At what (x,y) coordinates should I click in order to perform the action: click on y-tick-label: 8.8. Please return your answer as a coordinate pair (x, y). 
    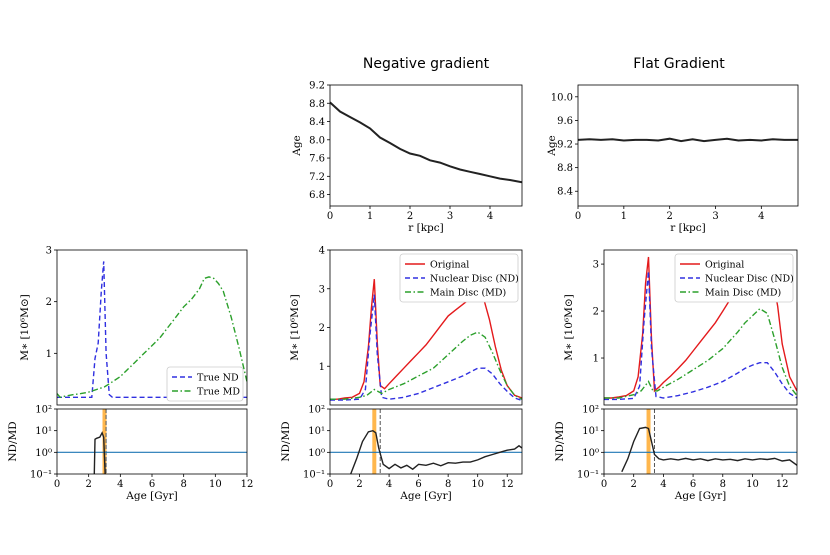
    Looking at the image, I should click on (565, 168).